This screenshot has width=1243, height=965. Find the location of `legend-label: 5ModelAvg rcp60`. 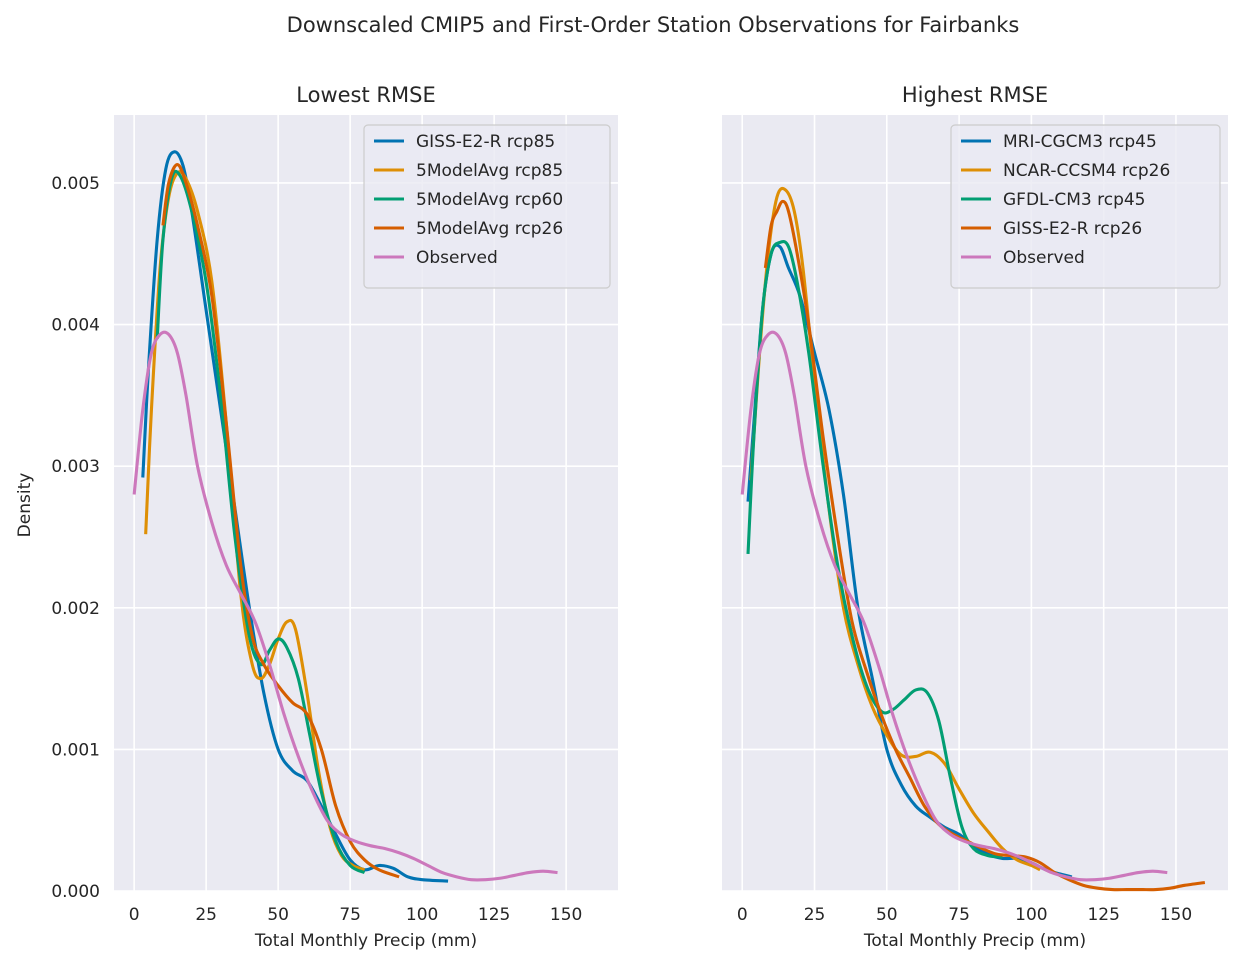

legend-label: 5ModelAvg rcp60 is located at coordinates (489, 200).